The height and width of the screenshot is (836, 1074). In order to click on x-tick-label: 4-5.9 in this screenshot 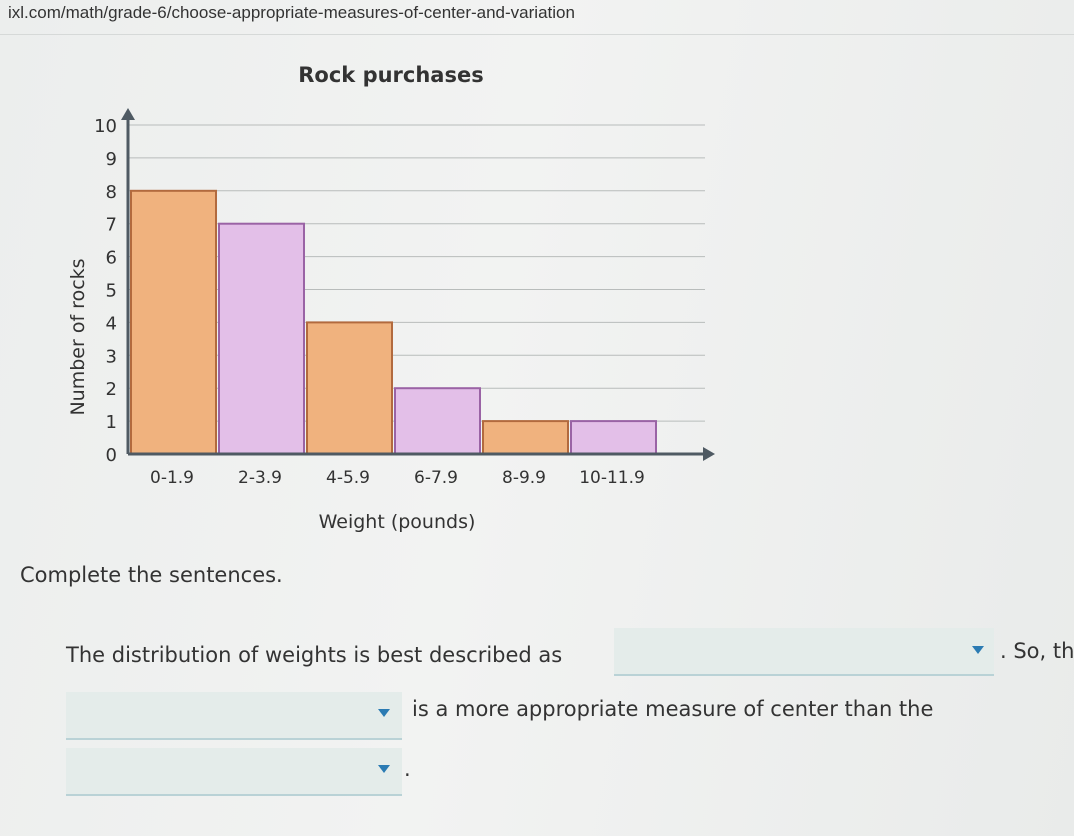, I will do `click(348, 478)`.